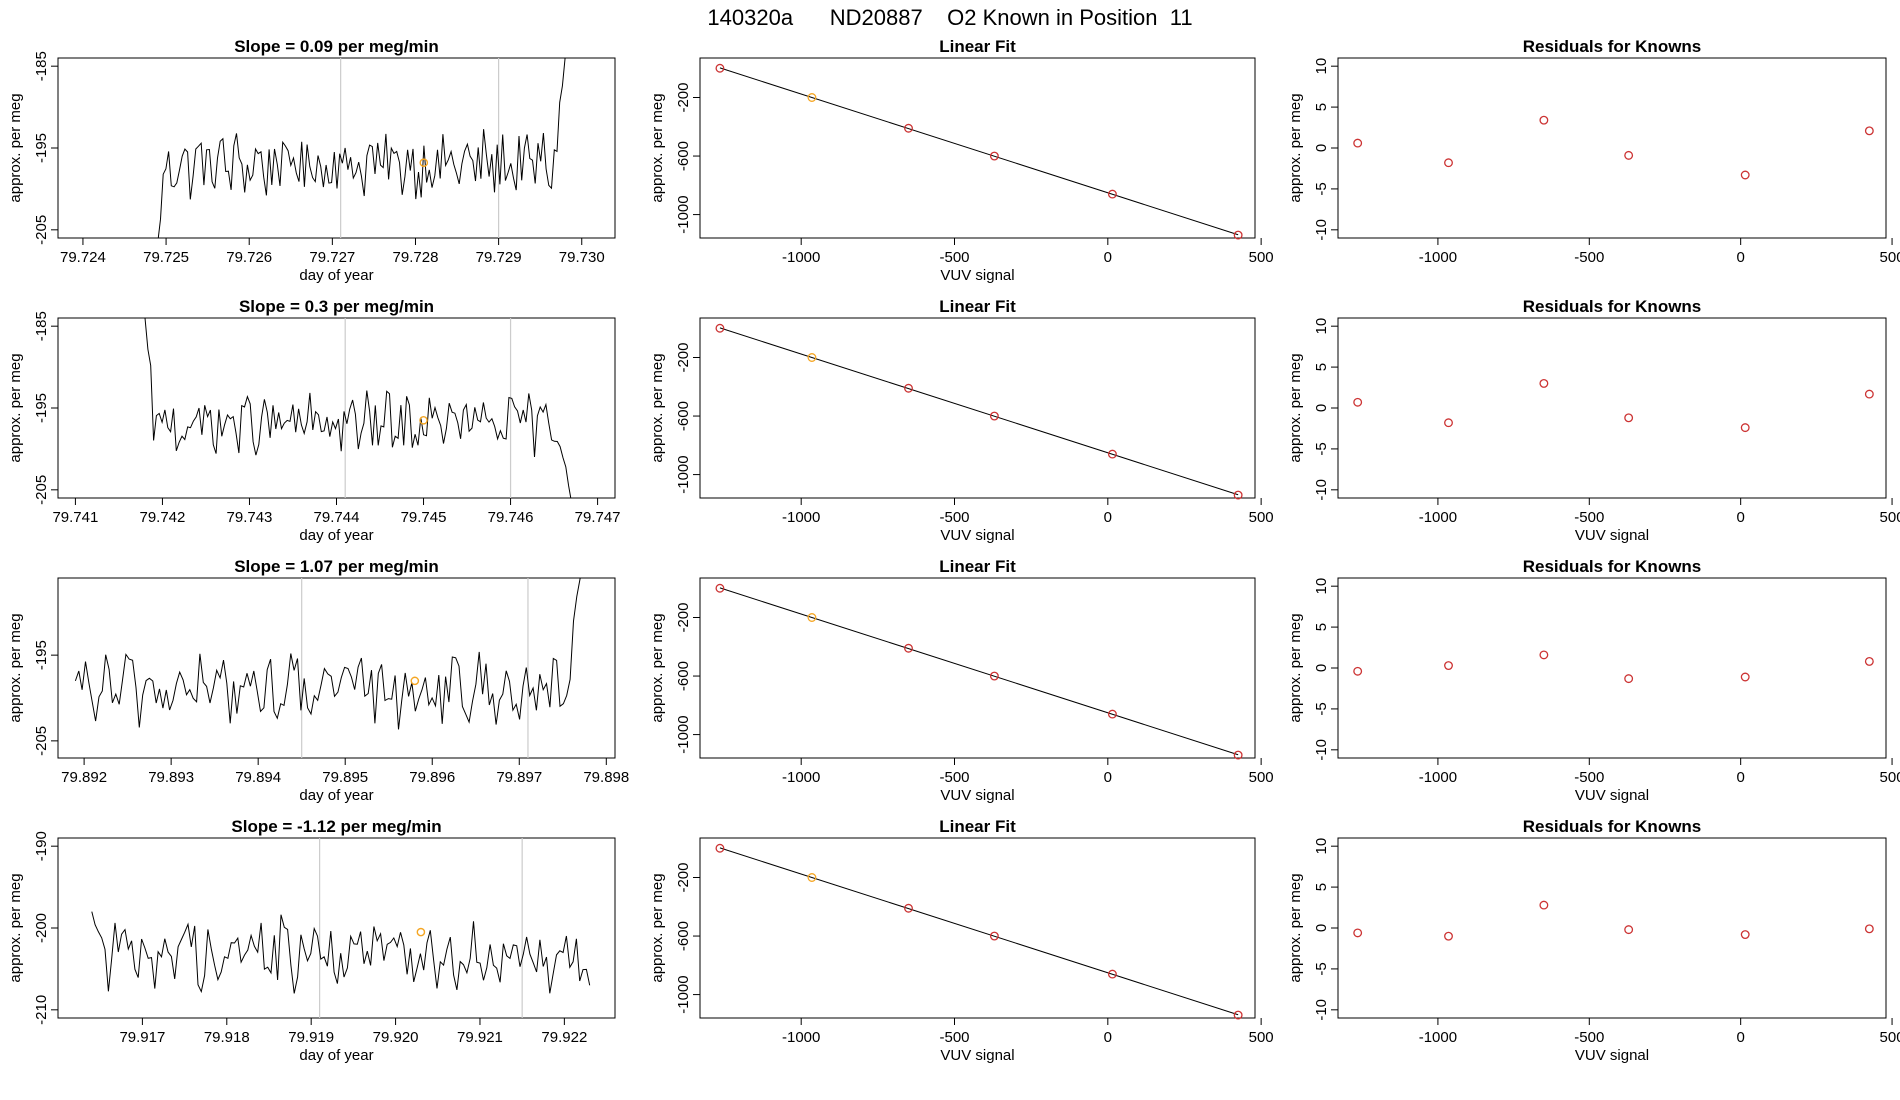  What do you see at coordinates (336, 306) in the screenshot?
I see `panel-title: Slope = 0.3 per meg/min` at bounding box center [336, 306].